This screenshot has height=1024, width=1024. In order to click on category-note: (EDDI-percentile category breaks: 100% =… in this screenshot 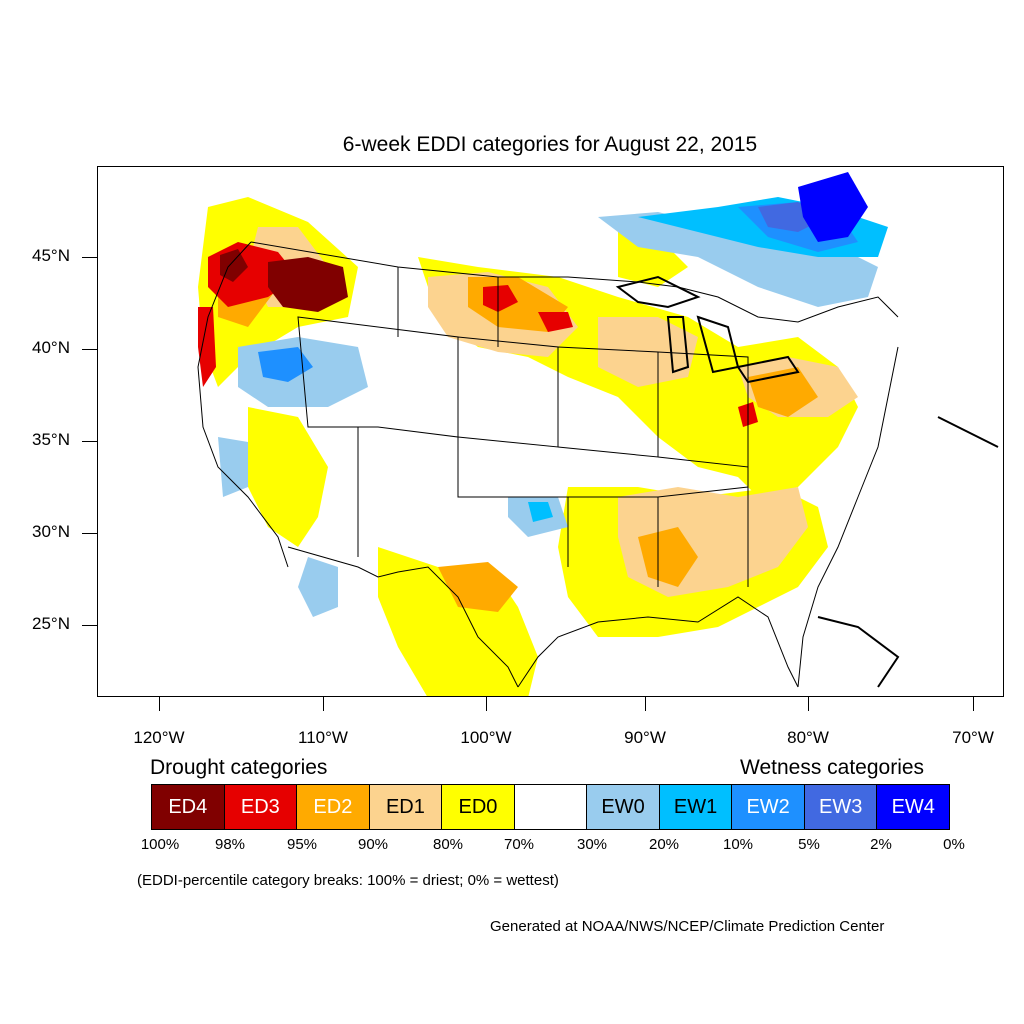, I will do `click(348, 880)`.